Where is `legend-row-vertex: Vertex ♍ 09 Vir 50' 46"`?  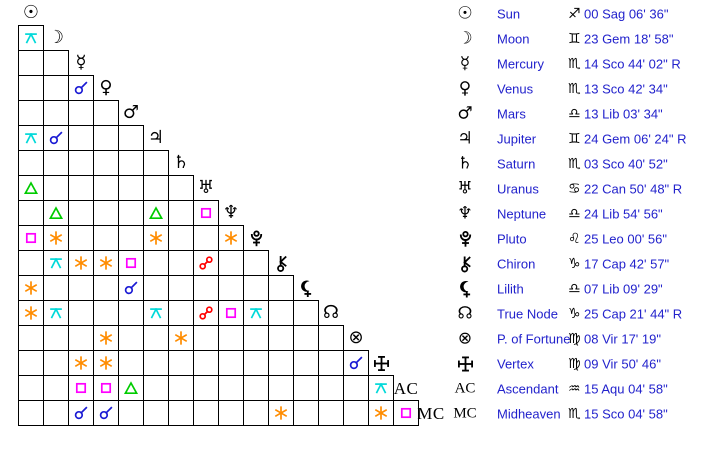
legend-row-vertex: Vertex ♍ 09 Vir 50' 46" is located at coordinates (576, 364).